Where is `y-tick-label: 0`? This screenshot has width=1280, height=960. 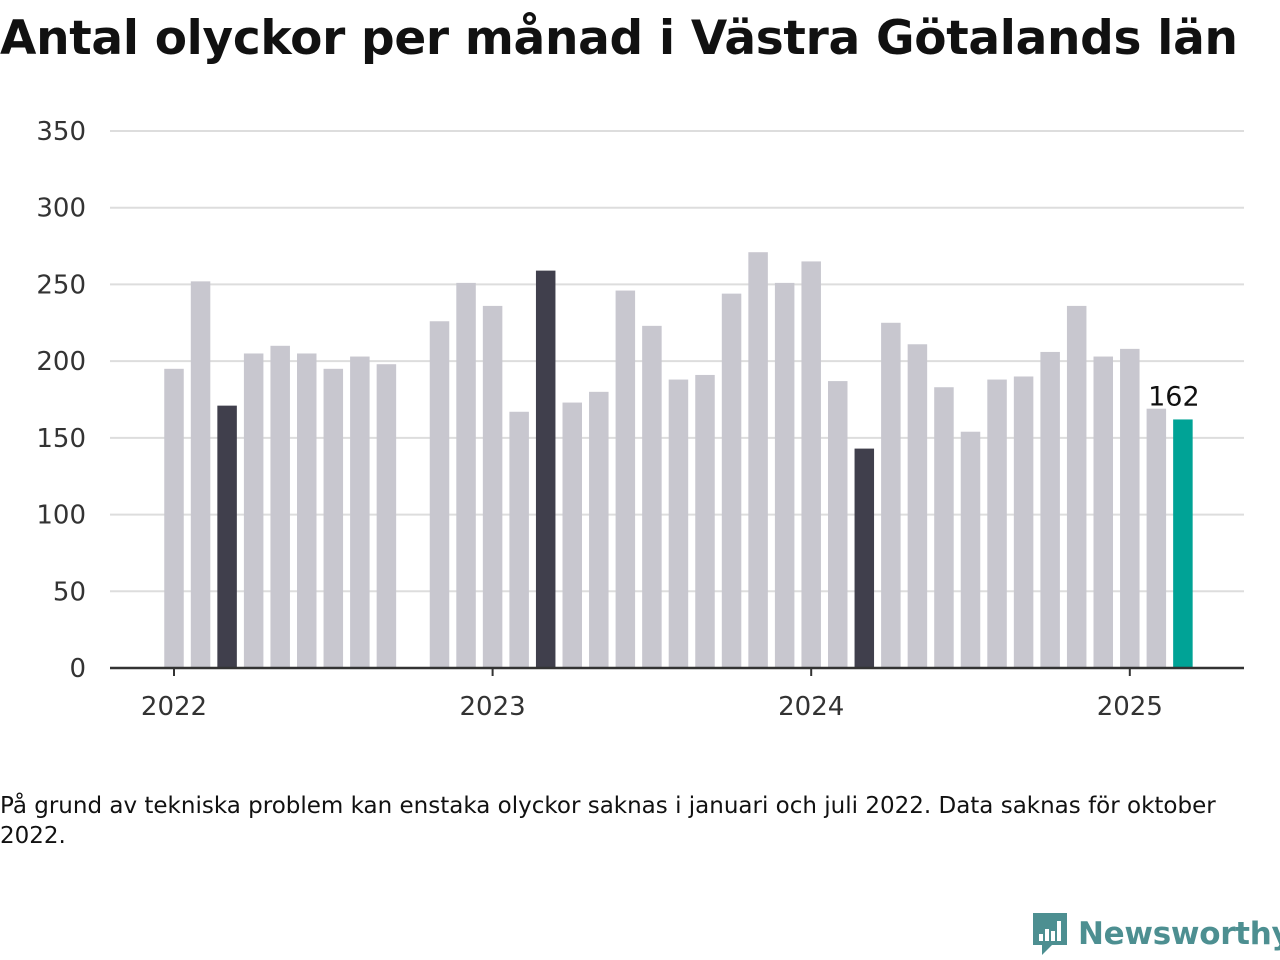 y-tick-label: 0 is located at coordinates (77, 669).